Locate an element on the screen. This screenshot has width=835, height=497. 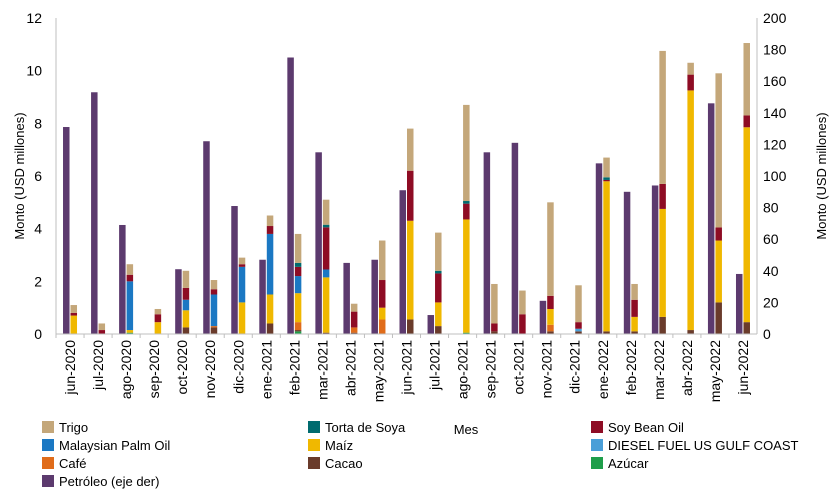
bar-cacao-feb-2021 is located at coordinates (298, 331).